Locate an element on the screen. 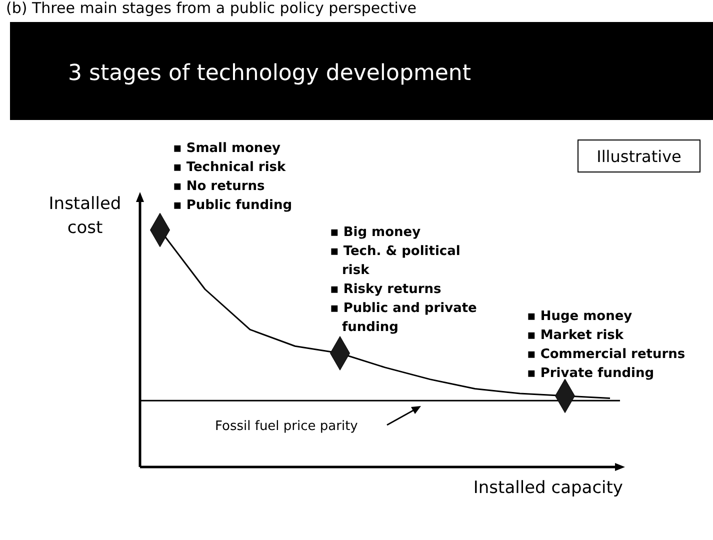  x-axis-title: Installed capacity is located at coordinates (548, 488).